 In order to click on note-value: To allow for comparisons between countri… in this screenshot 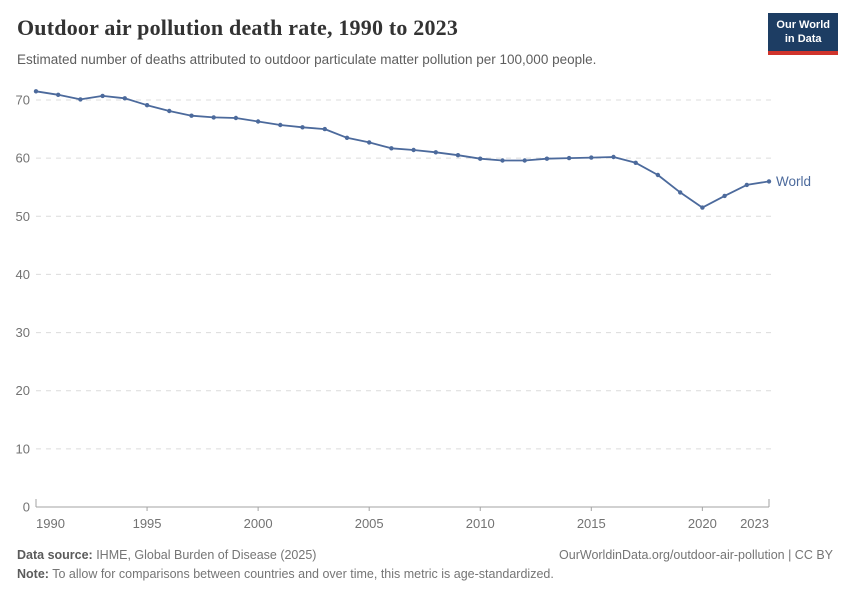, I will do `click(301, 574)`.